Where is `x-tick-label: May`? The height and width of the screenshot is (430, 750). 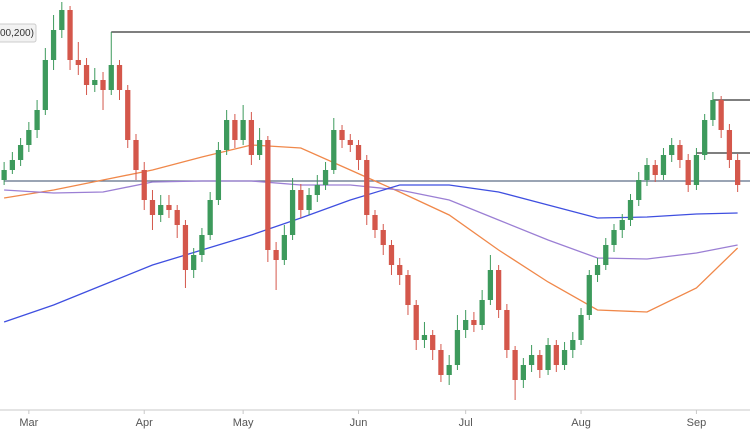
x-tick-label: May is located at coordinates (243, 423).